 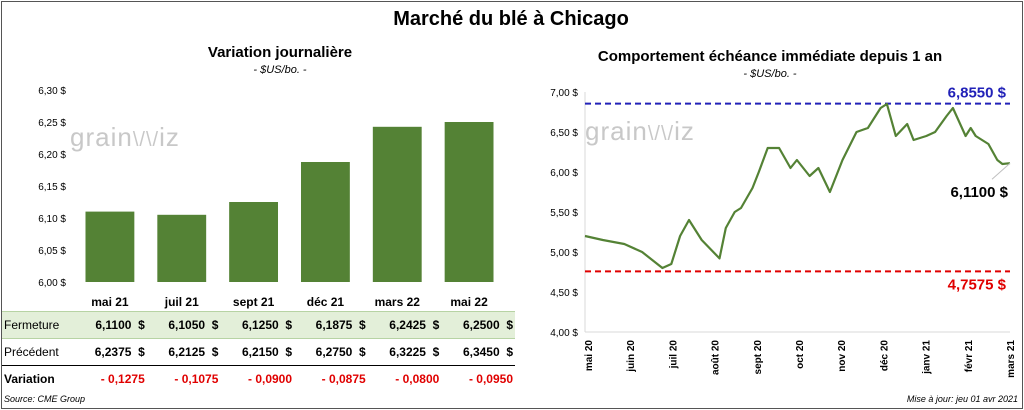 I want to click on line-x-tick-label: oct 20, so click(x=800, y=354).